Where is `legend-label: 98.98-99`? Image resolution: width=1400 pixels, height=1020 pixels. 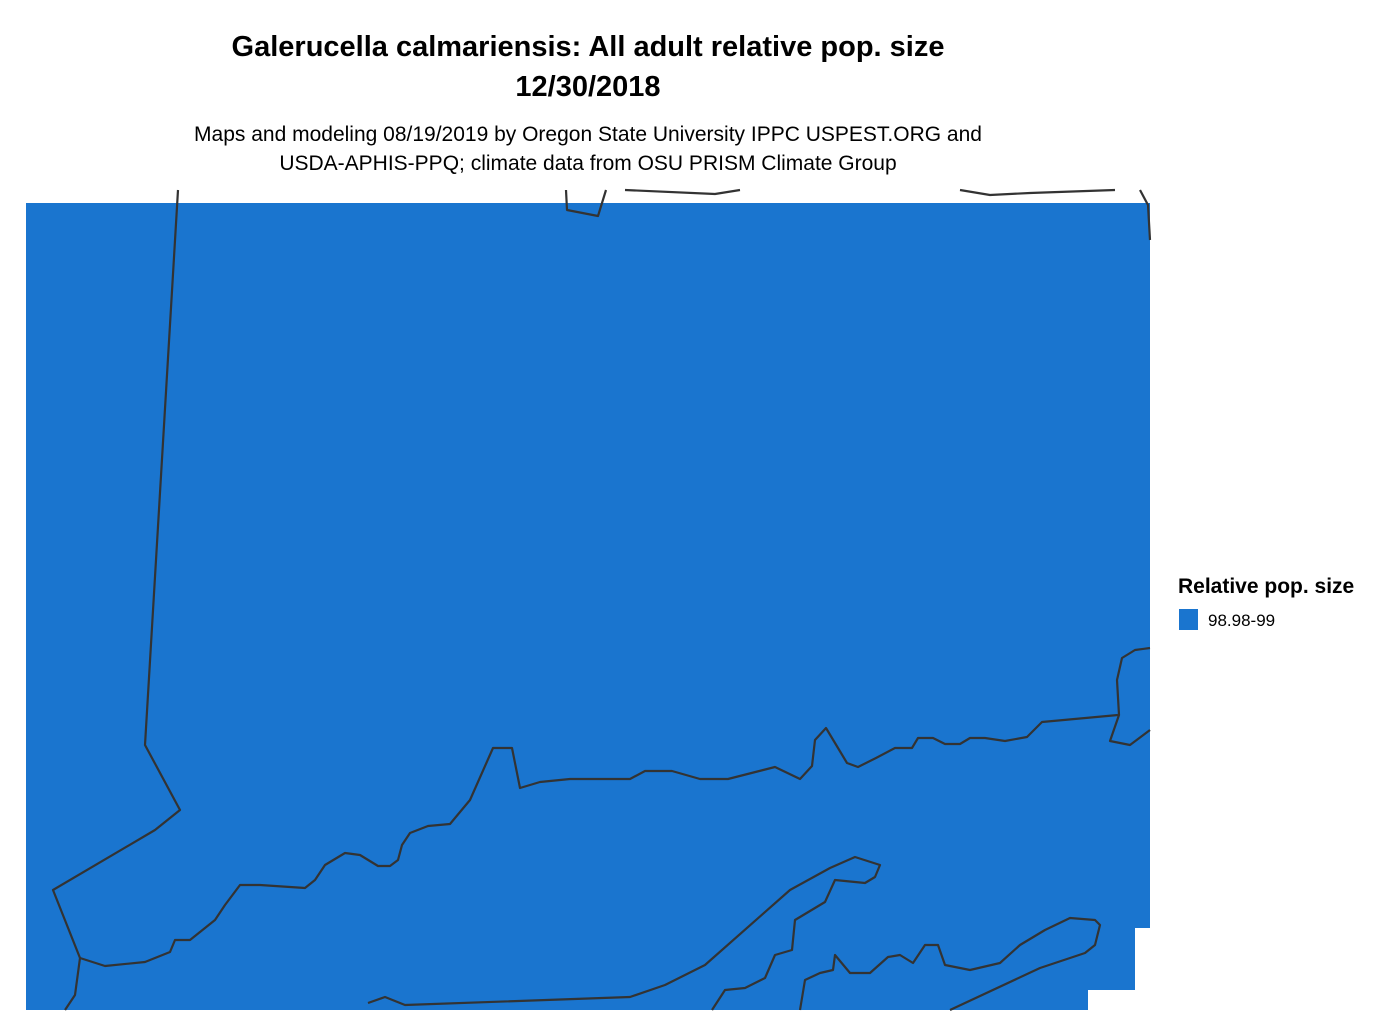
legend-label: 98.98-99 is located at coordinates (1241, 620).